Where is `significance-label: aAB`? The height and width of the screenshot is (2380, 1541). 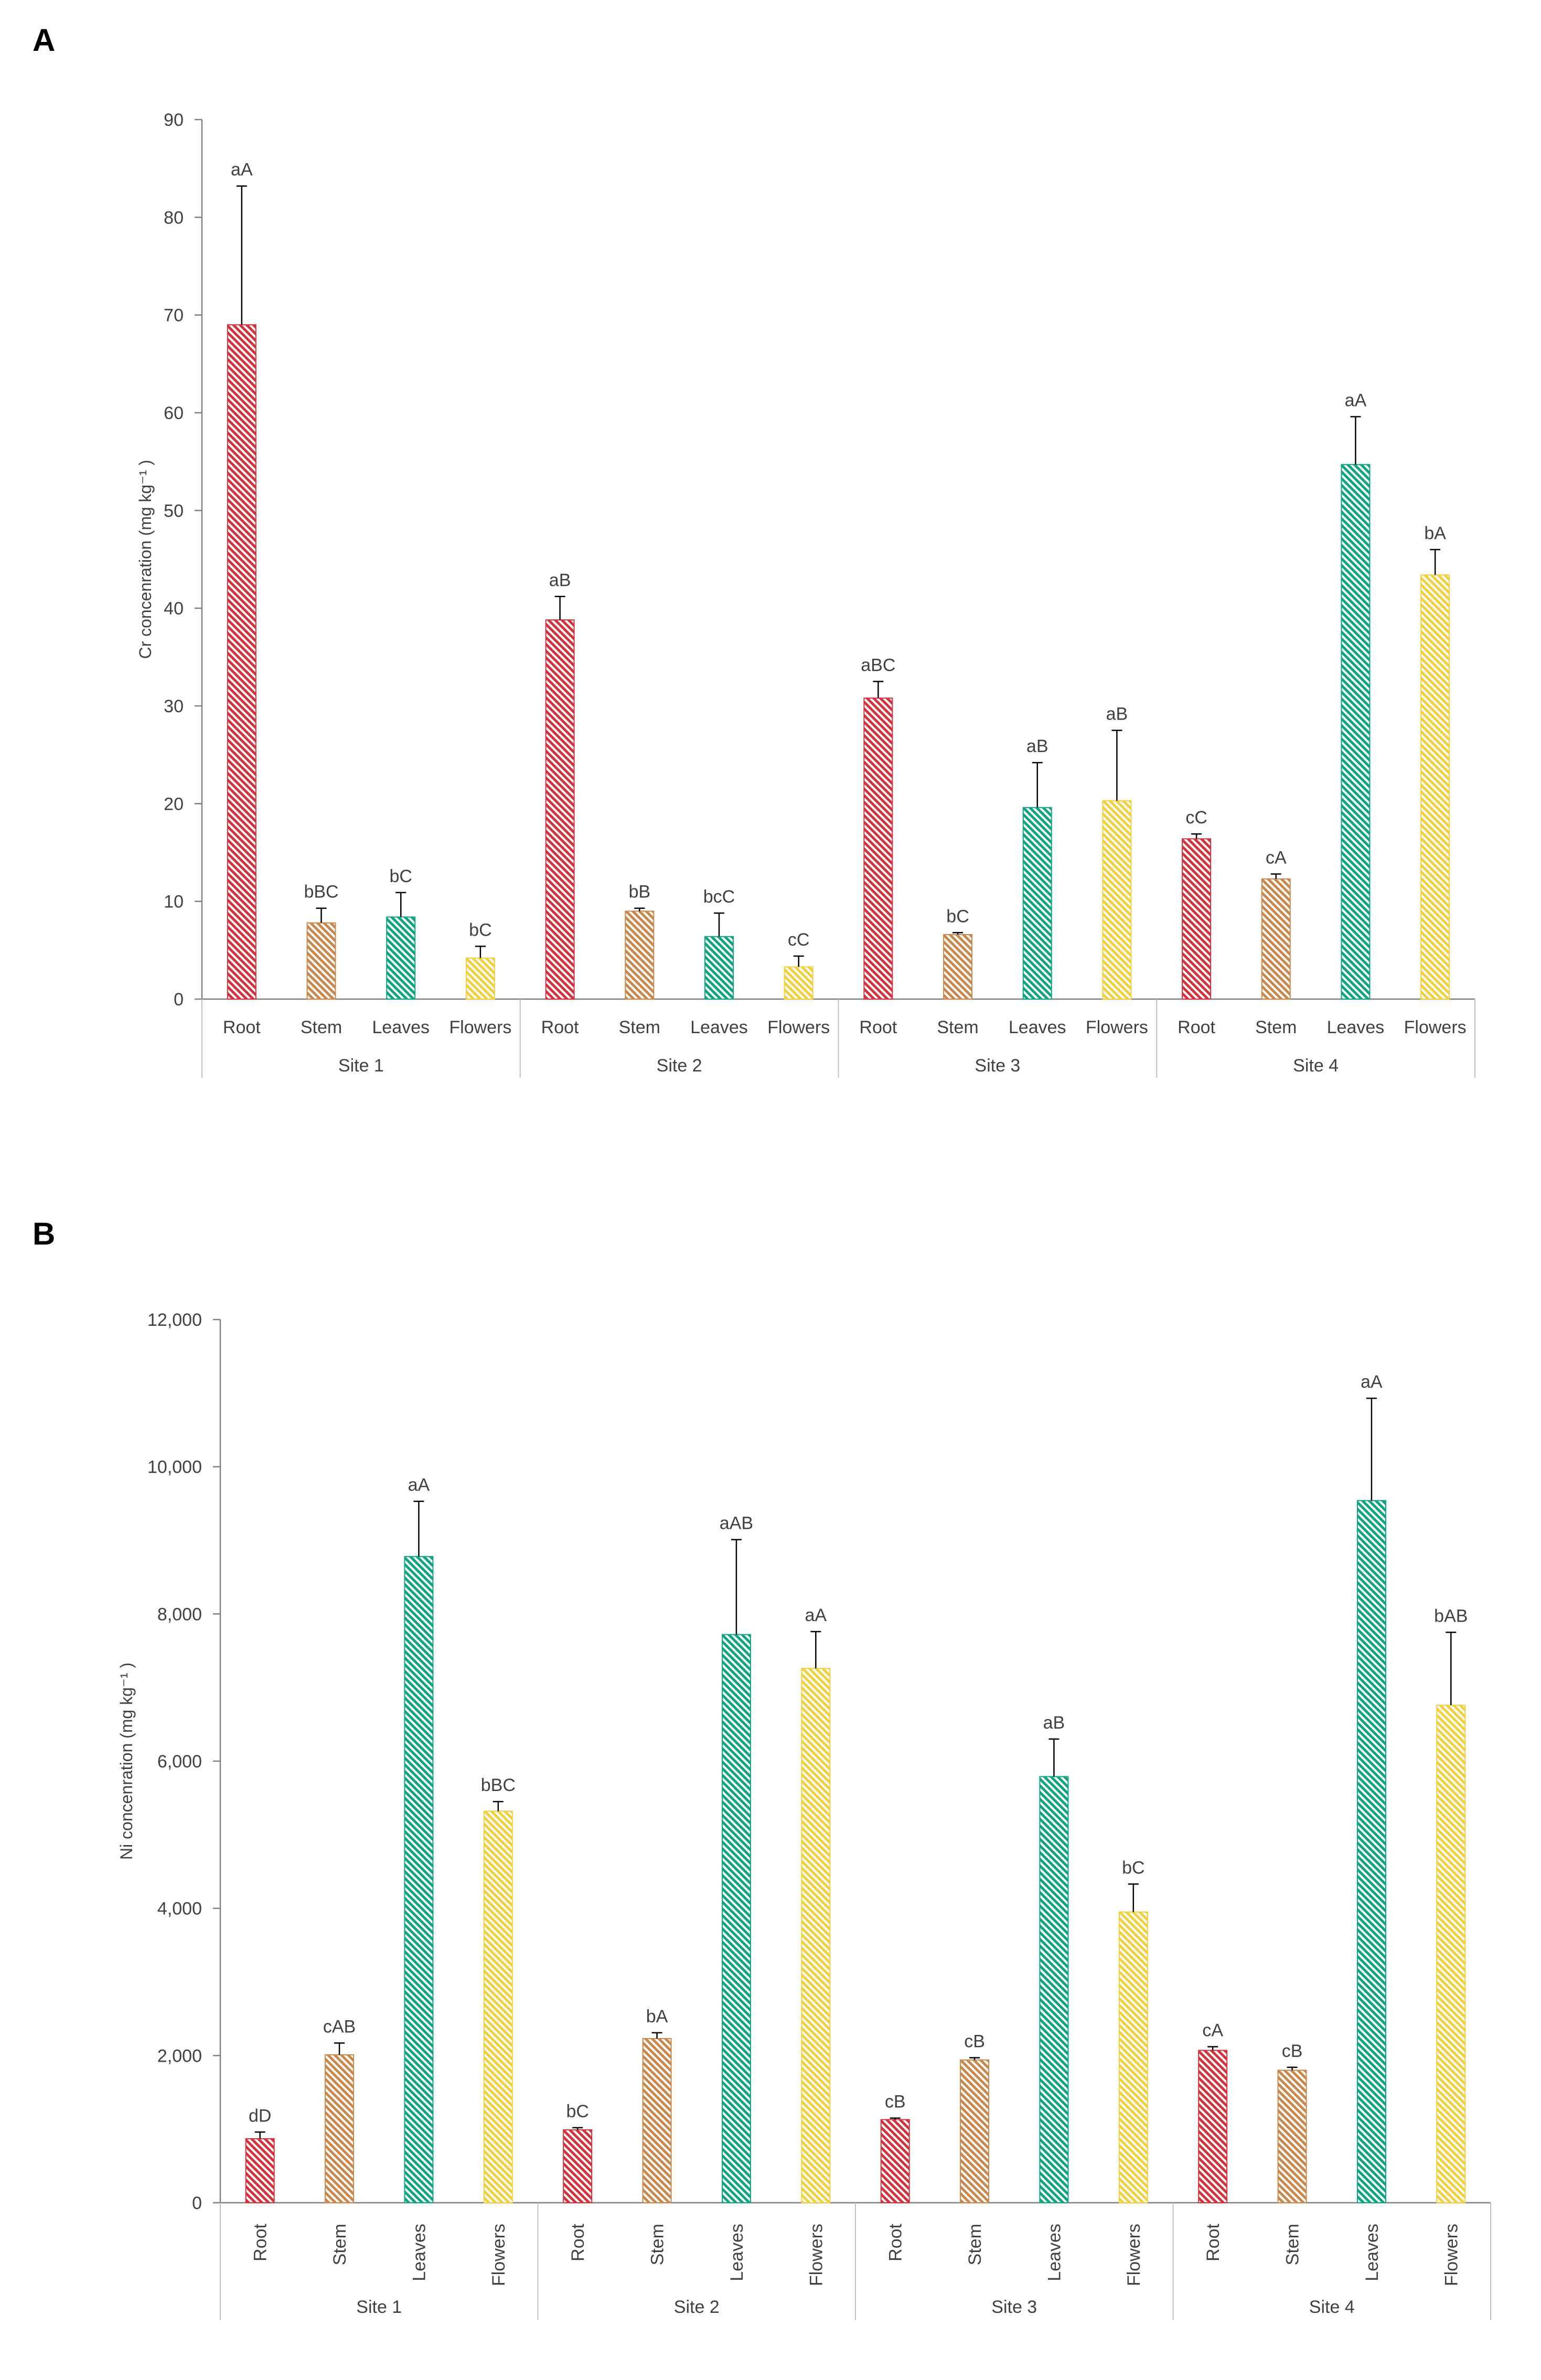 significance-label: aAB is located at coordinates (736, 1524).